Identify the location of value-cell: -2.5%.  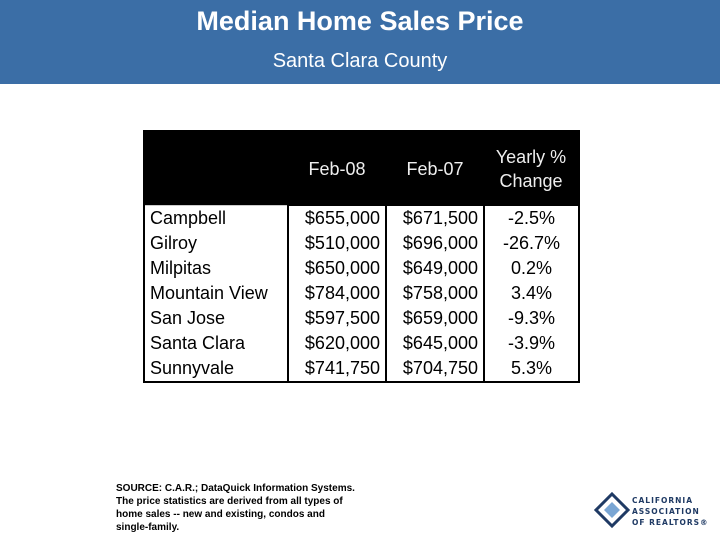
(531, 218).